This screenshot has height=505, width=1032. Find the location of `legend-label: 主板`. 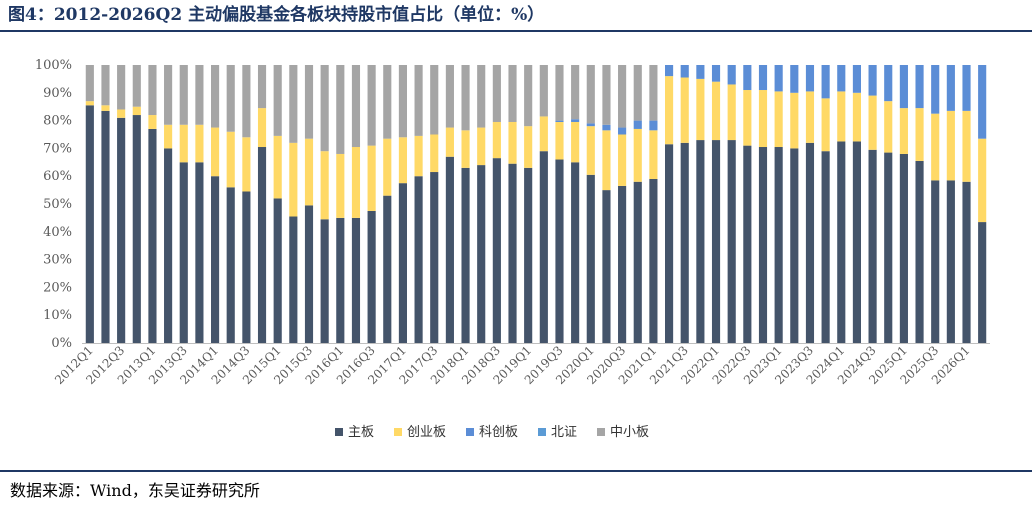

legend-label: 主板 is located at coordinates (361, 432).